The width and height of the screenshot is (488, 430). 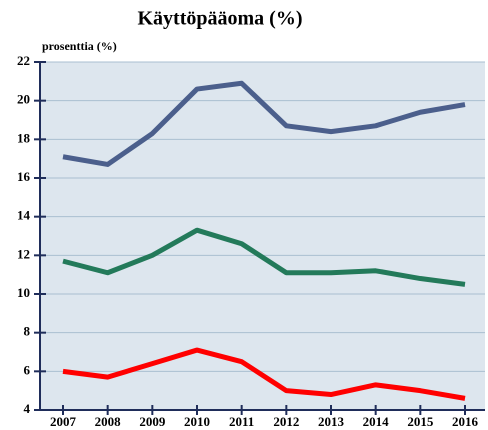 What do you see at coordinates (197, 421) in the screenshot?
I see `x-tick-label: 2010` at bounding box center [197, 421].